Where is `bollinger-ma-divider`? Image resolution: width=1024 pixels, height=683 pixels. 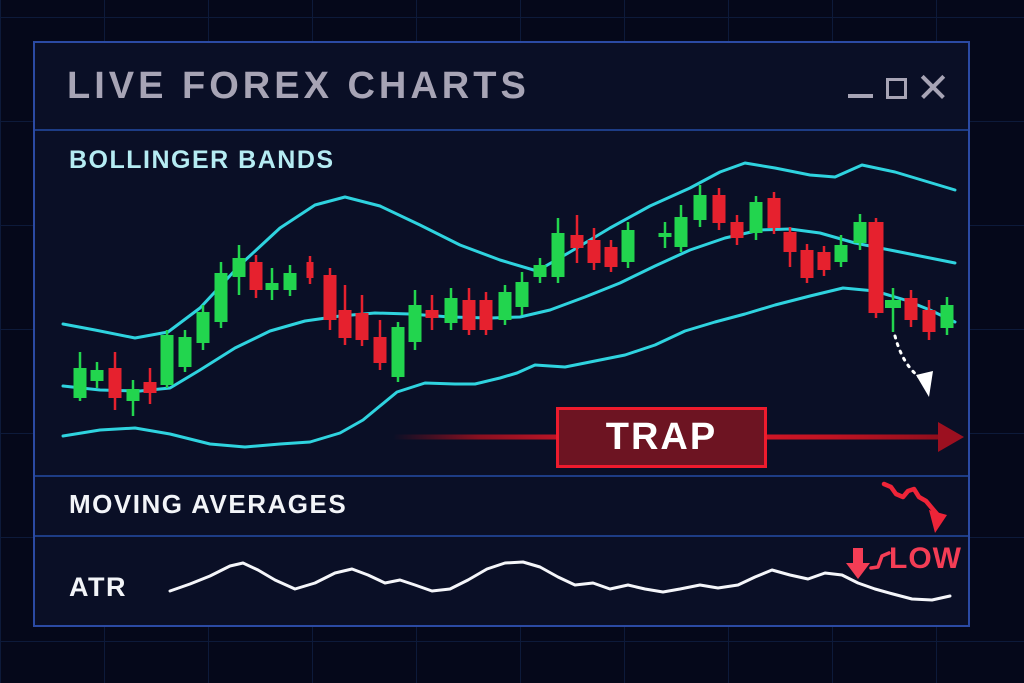
bollinger-ma-divider is located at coordinates (501, 476).